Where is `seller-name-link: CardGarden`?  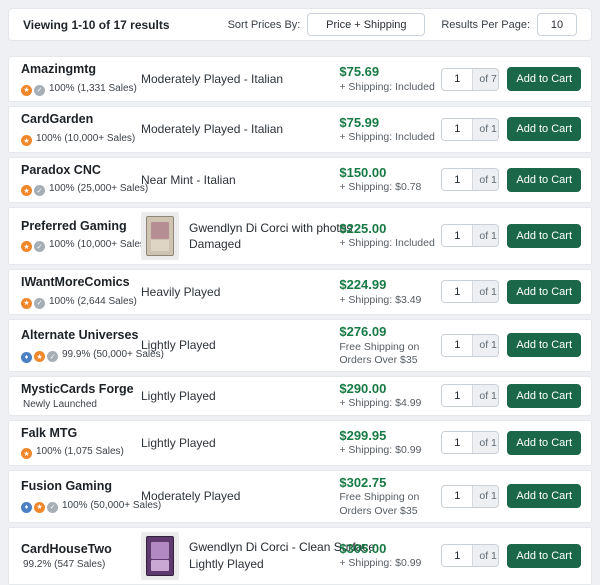 seller-name-link: CardGarden is located at coordinates (57, 119).